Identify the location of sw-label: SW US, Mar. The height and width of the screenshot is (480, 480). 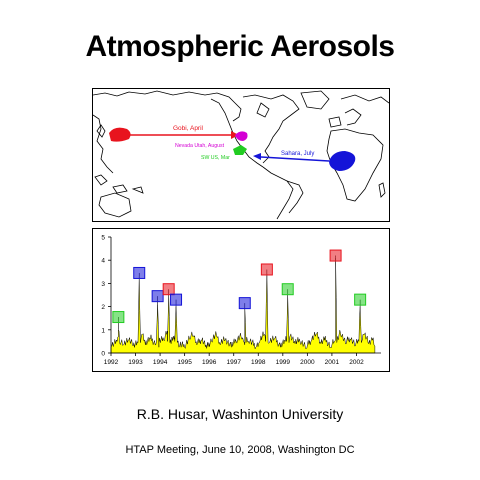
(215, 158).